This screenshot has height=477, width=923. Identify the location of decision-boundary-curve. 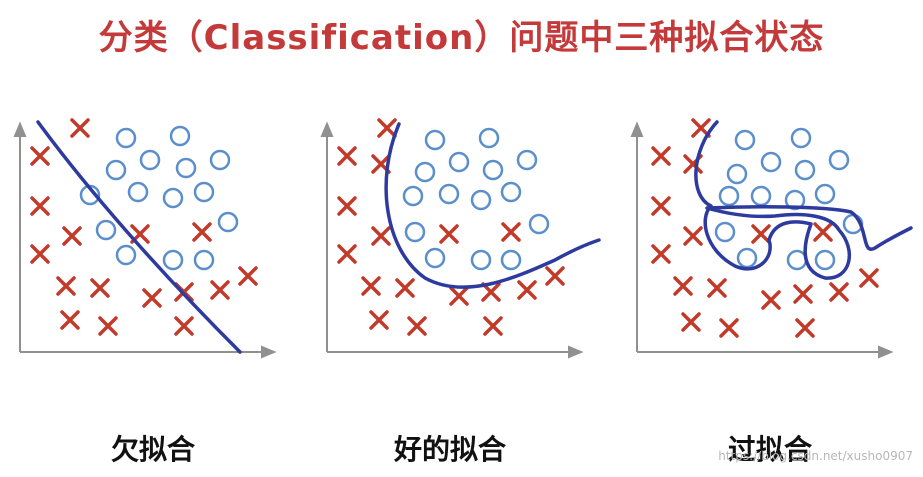
(492, 205).